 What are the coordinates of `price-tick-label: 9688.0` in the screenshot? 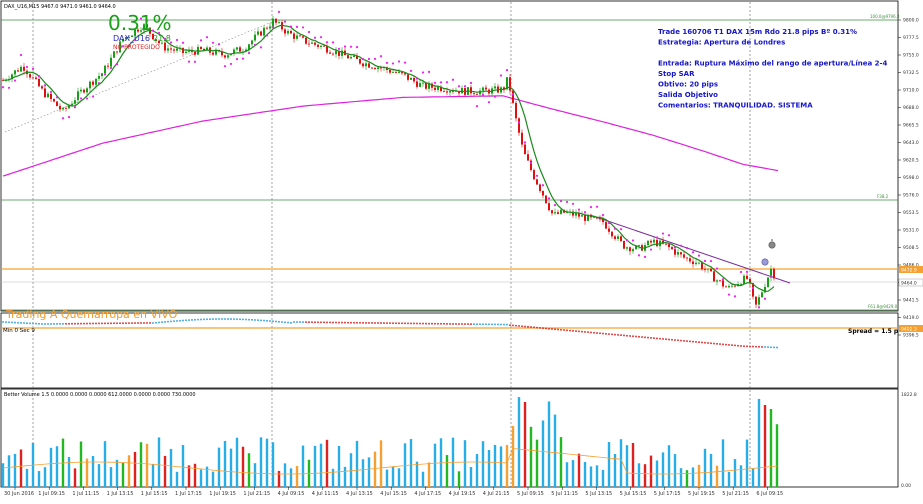 It's located at (911, 108).